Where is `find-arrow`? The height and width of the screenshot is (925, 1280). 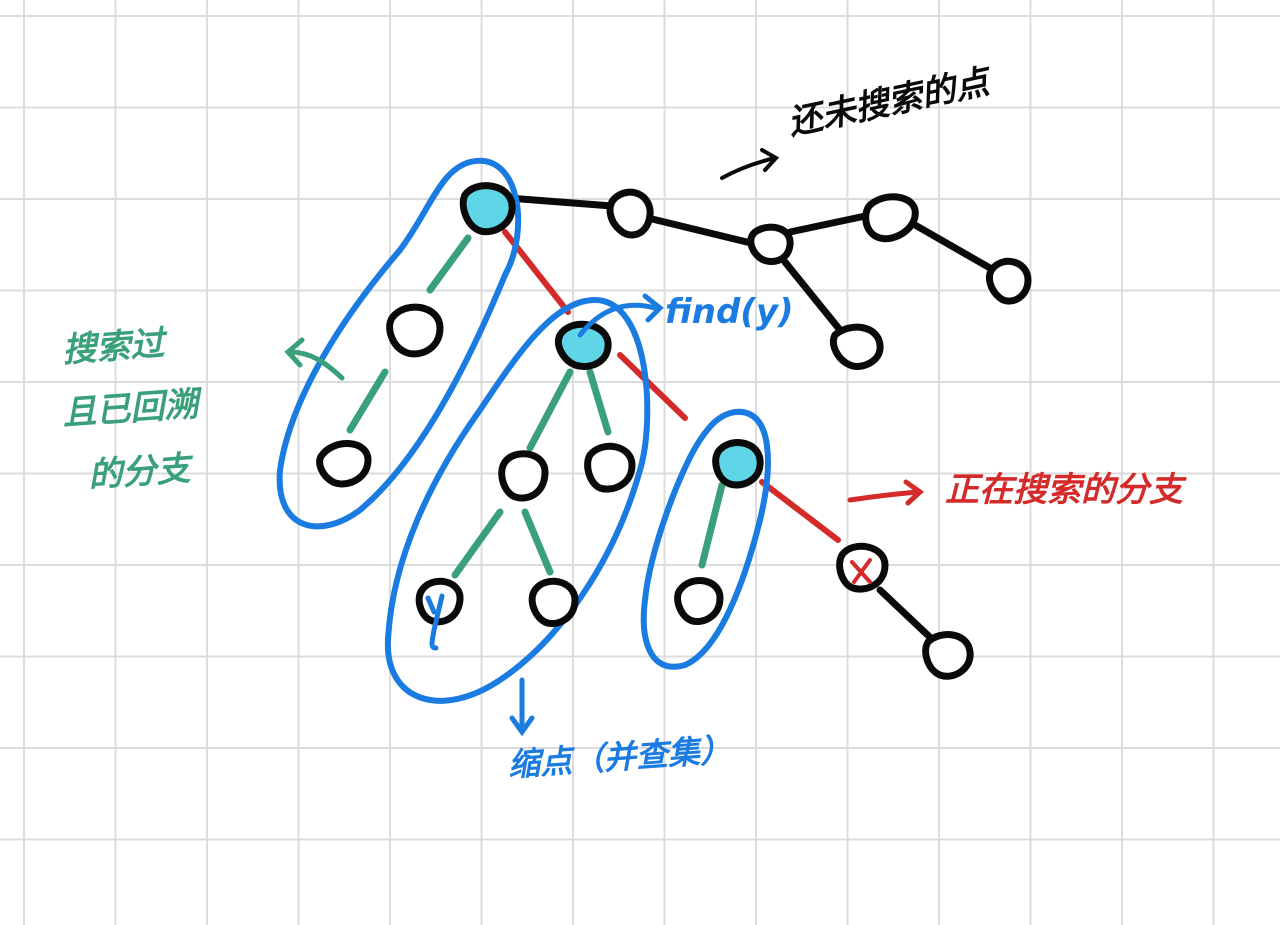 find-arrow is located at coordinates (620, 315).